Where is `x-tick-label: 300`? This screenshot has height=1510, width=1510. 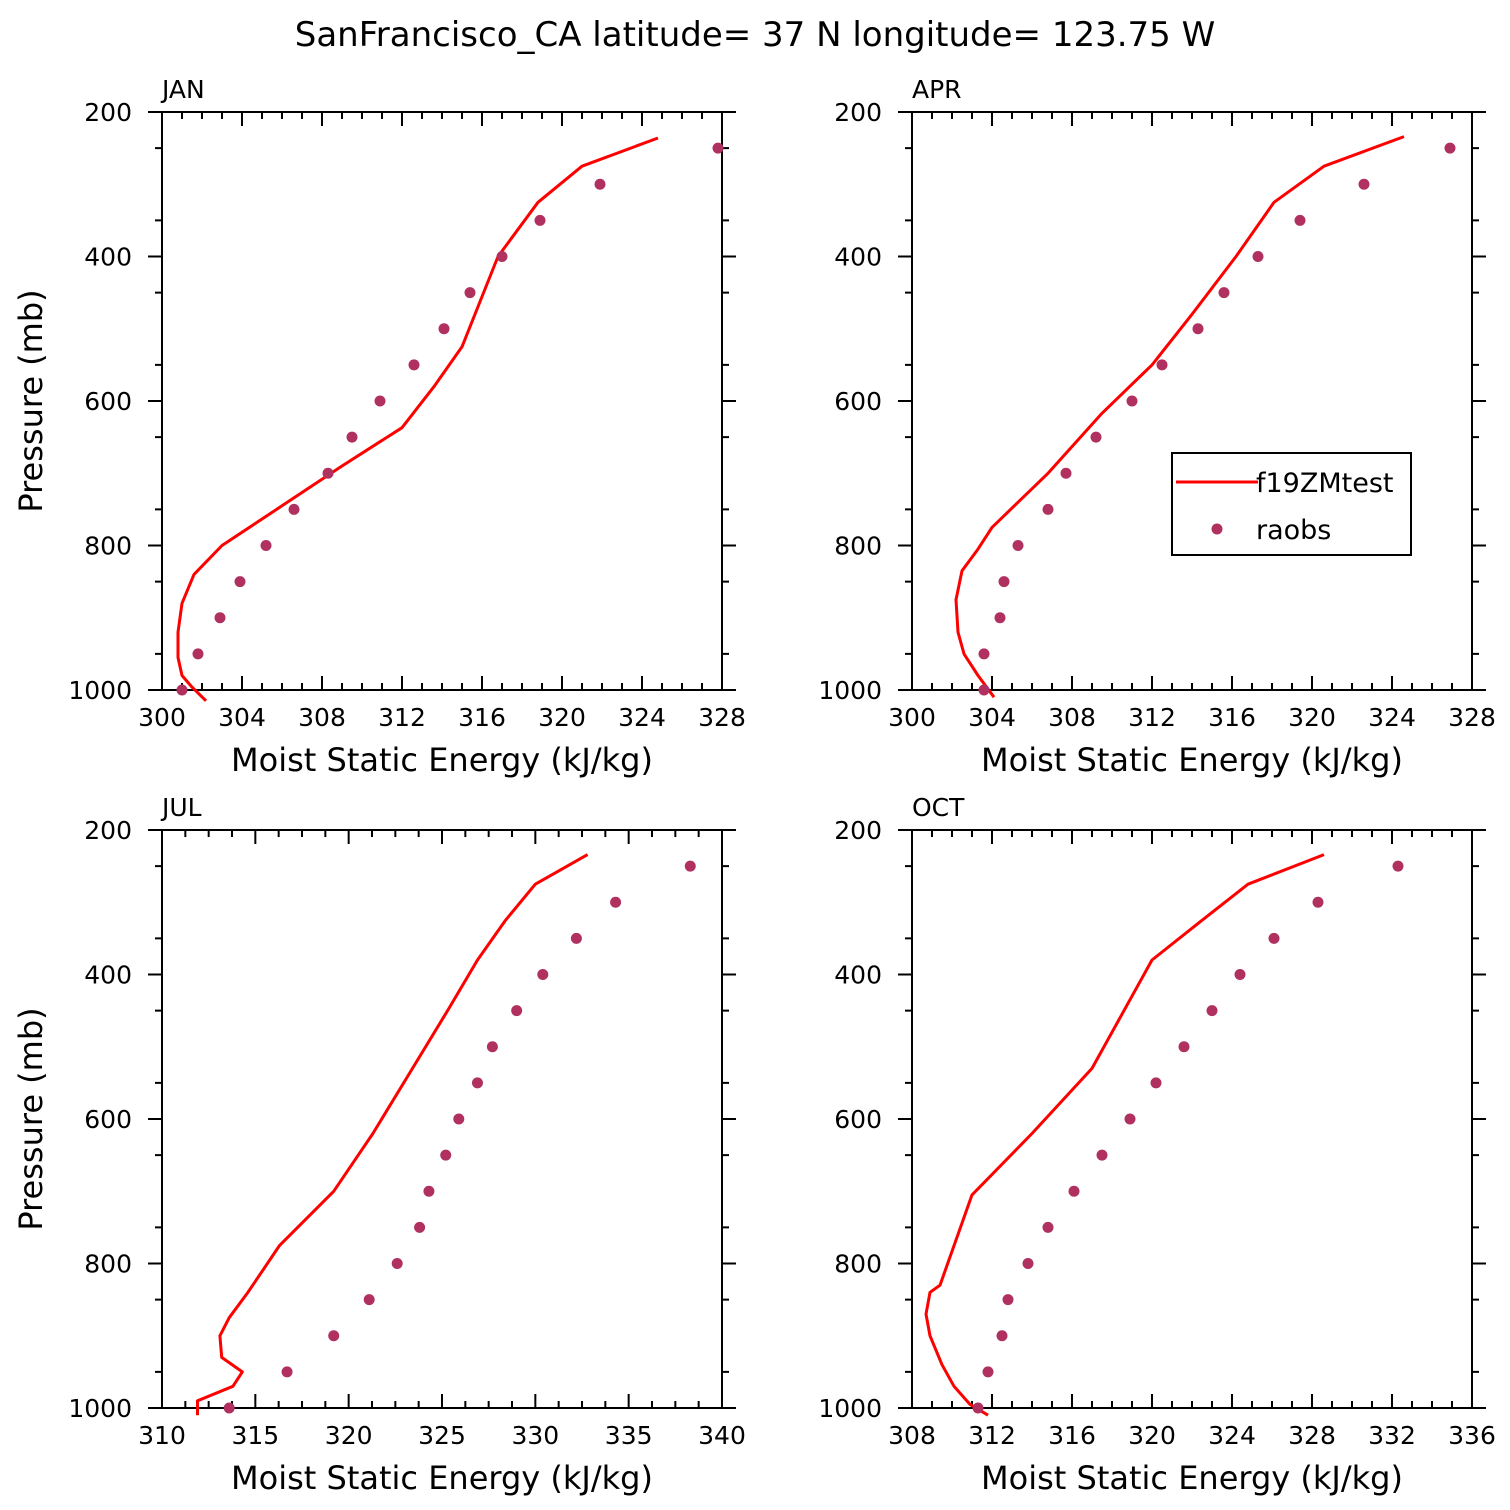
x-tick-label: 300 is located at coordinates (162, 717).